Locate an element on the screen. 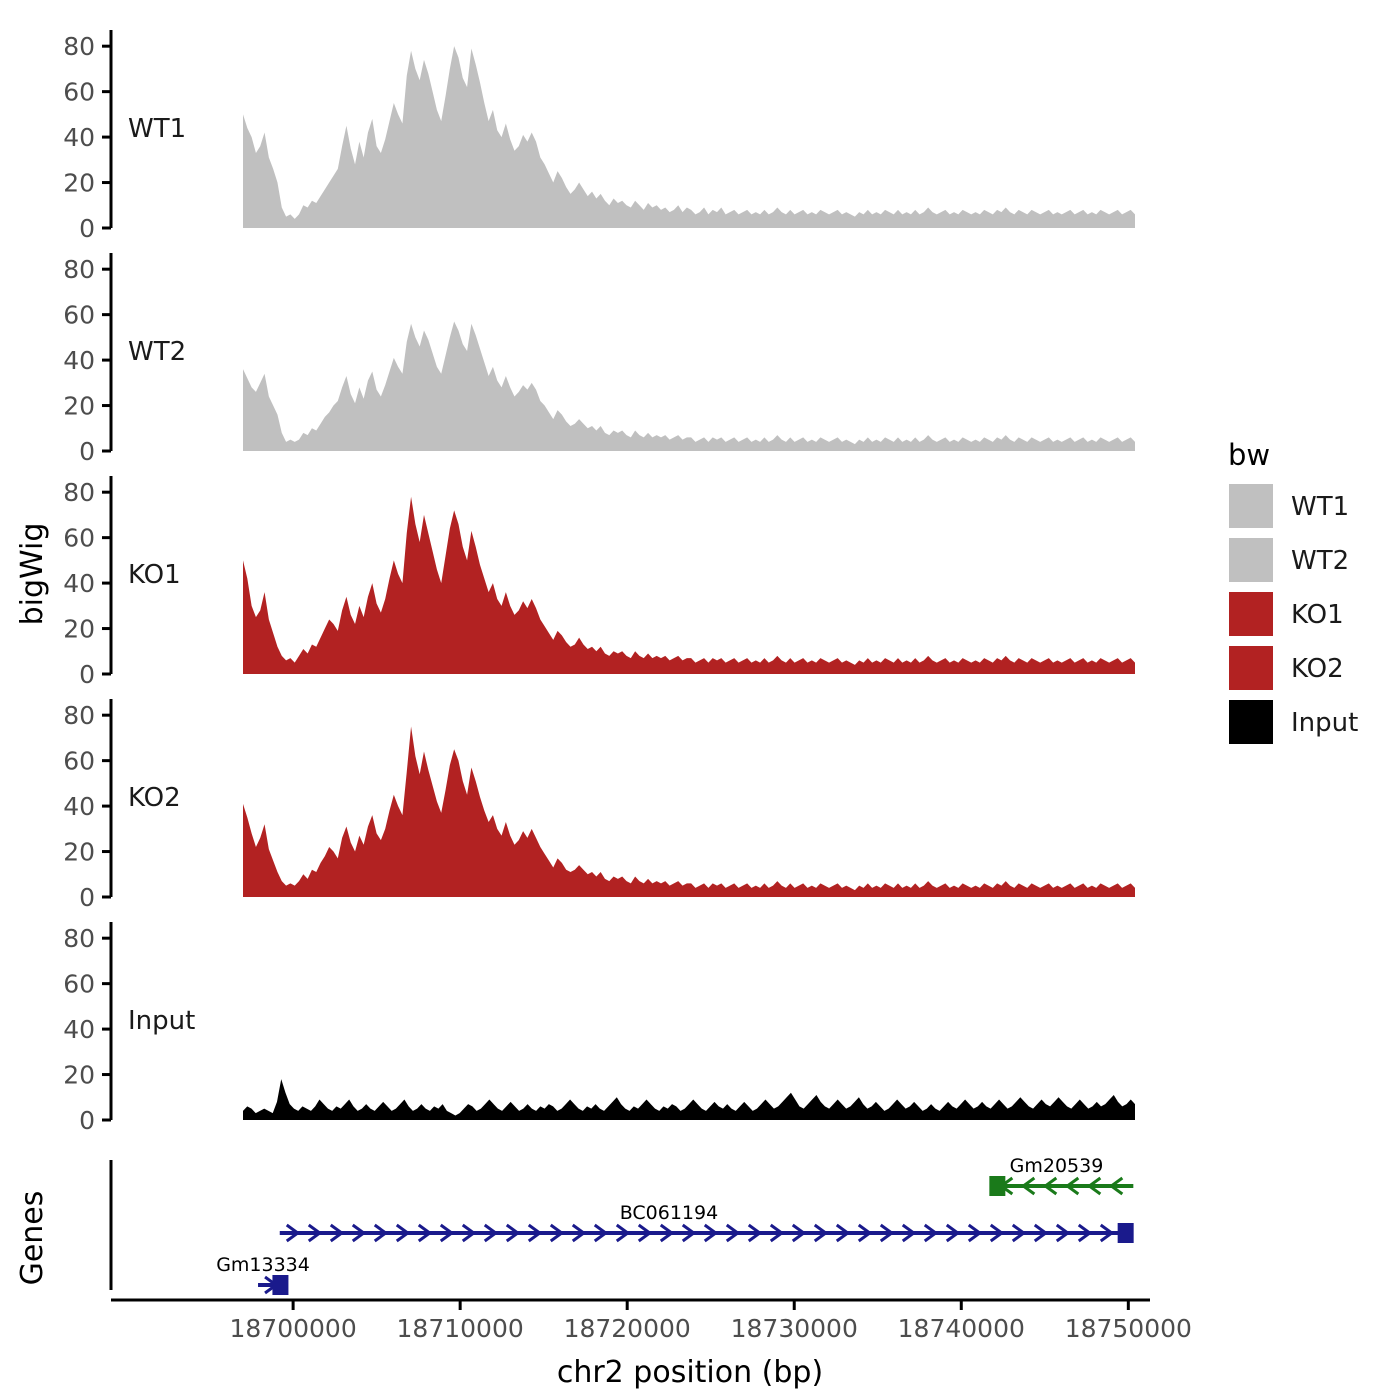 The height and width of the screenshot is (1400, 1400). x-axis-title: chr2 position (bp) is located at coordinates (690, 1372).